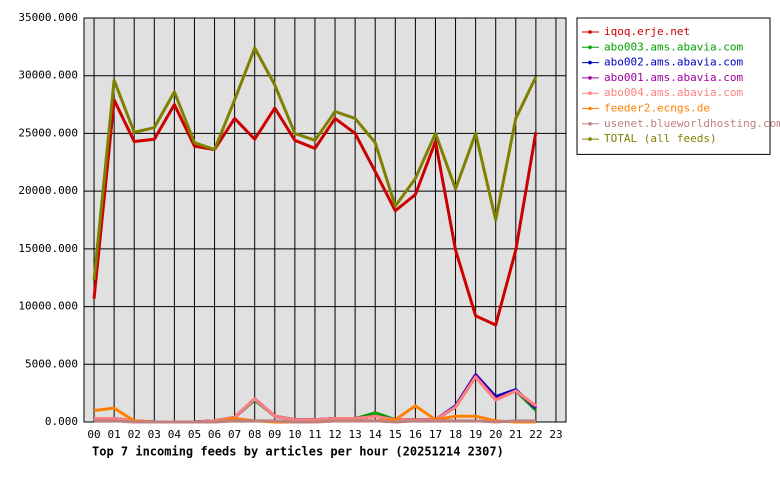  What do you see at coordinates (334, 434) in the screenshot?
I see `x-tick-label: 12` at bounding box center [334, 434].